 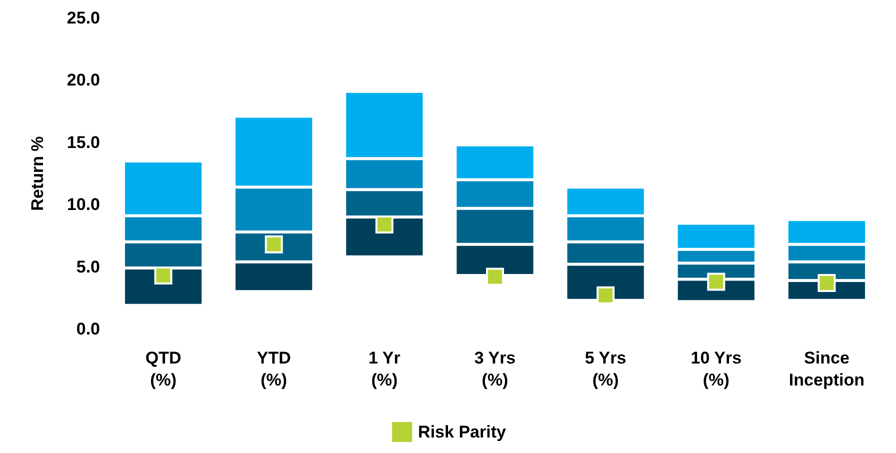 What do you see at coordinates (83, 204) in the screenshot?
I see `y-tick-label: 10.0` at bounding box center [83, 204].